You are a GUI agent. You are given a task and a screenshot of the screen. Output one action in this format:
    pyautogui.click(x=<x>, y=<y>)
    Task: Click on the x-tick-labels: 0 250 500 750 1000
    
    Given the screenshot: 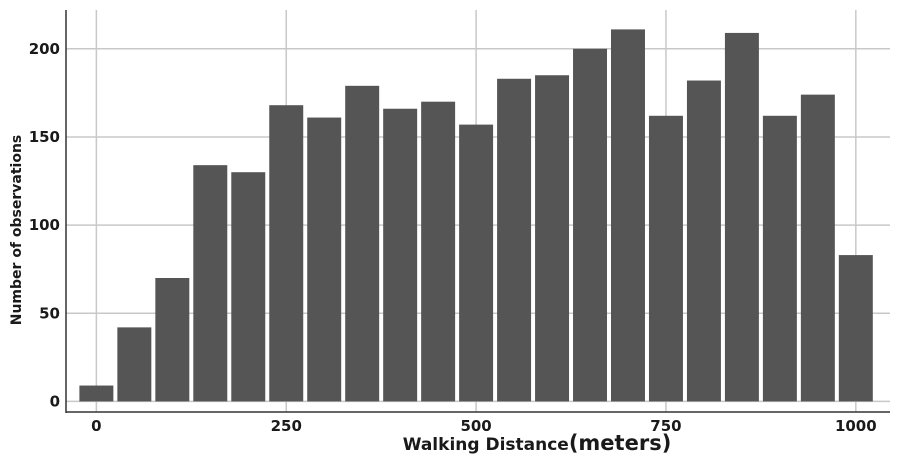 What is the action you would take?
    pyautogui.click(x=484, y=426)
    